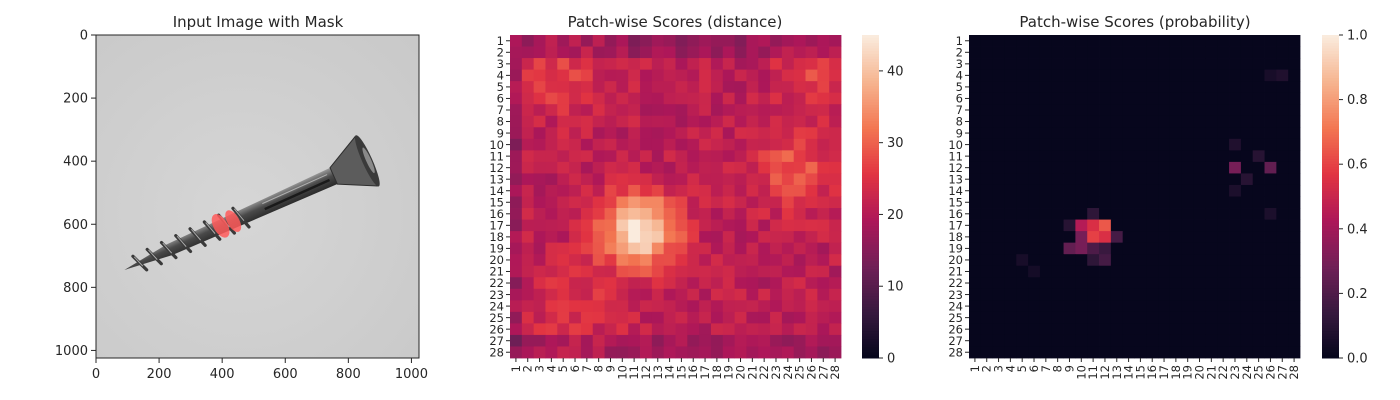  Describe the element at coordinates (622, 372) in the screenshot. I see `x-tick-label: 10` at that location.